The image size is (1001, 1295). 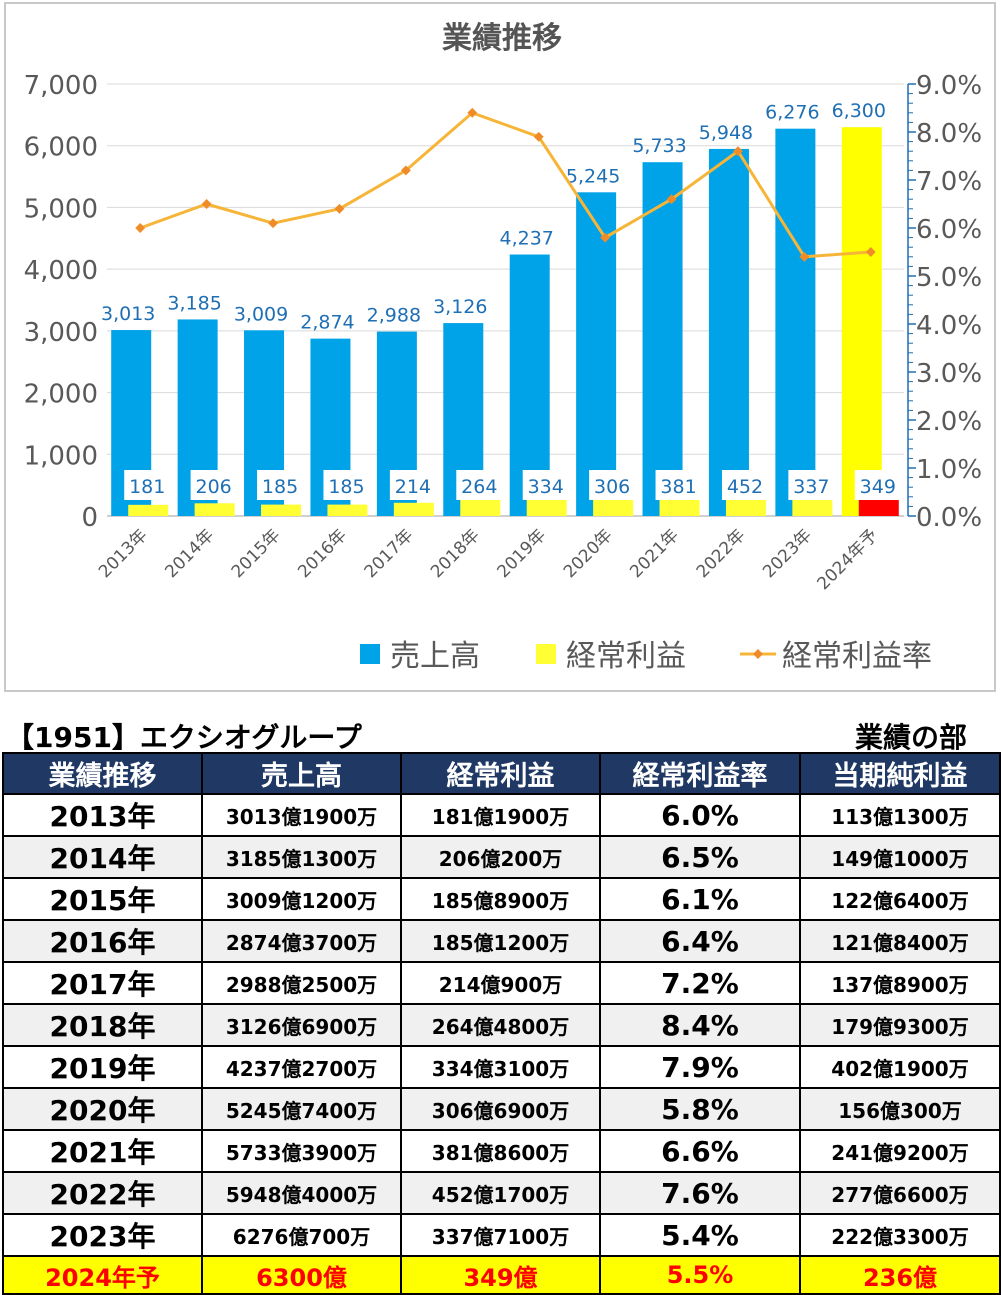 I want to click on cell-profit-rate: 7.2%, so click(x=700, y=983).